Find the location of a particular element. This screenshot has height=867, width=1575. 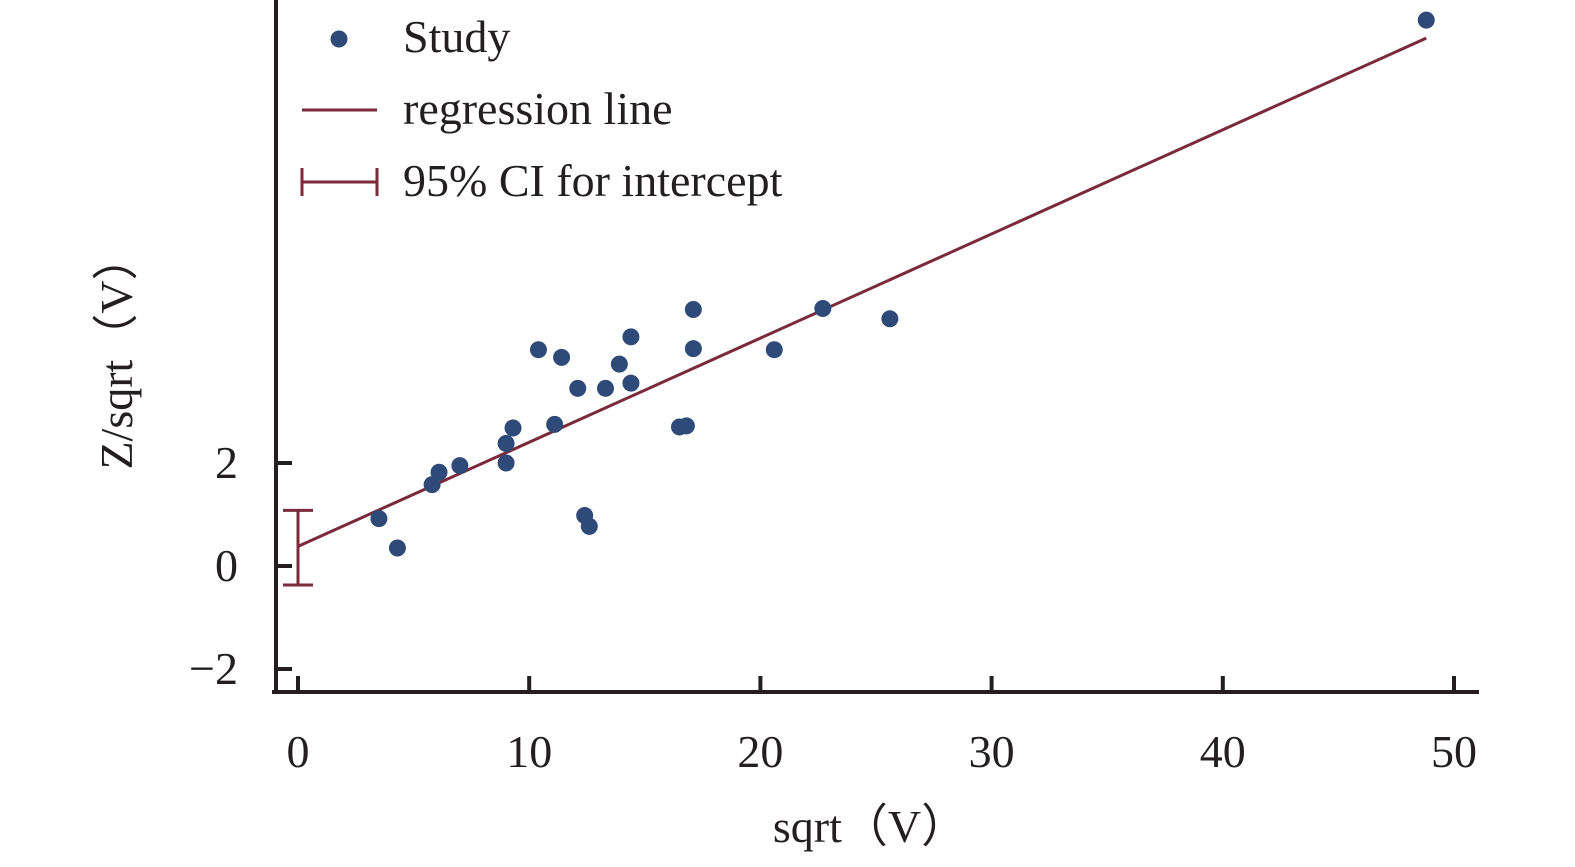

legend-study-label: Study is located at coordinates (456, 36).